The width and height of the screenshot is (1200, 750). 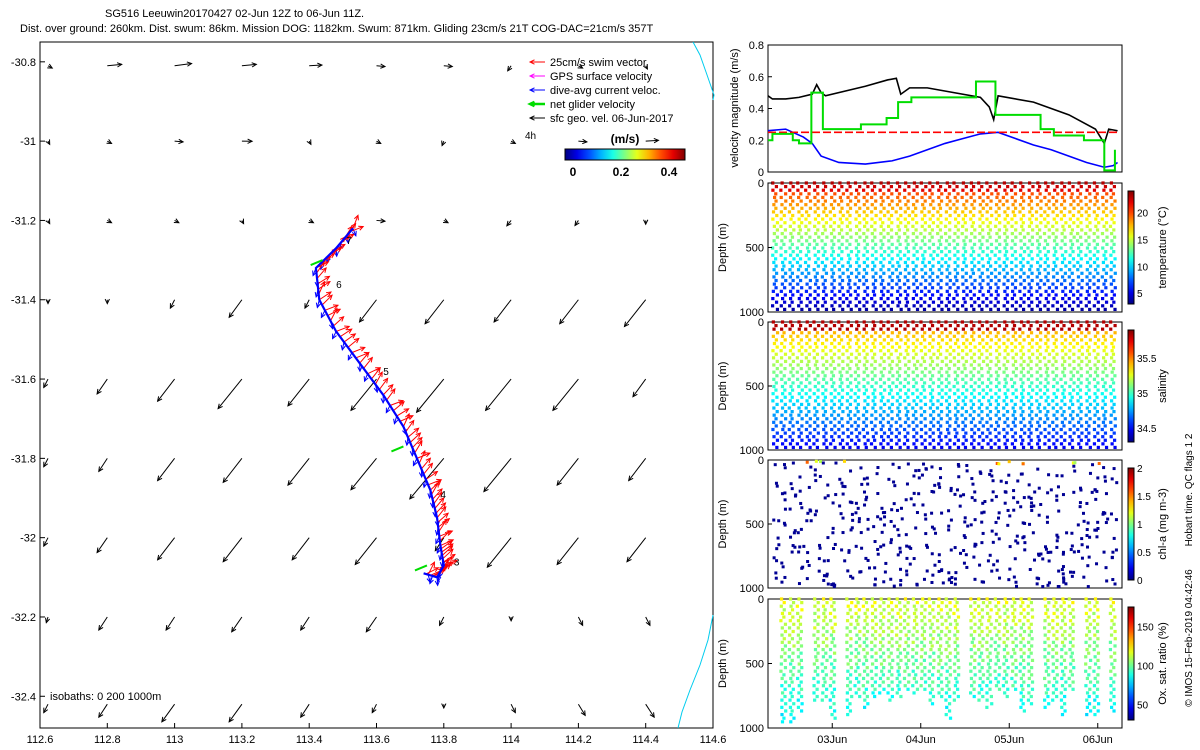 I want to click on swim-vector-arrow, so click(x=364, y=357).